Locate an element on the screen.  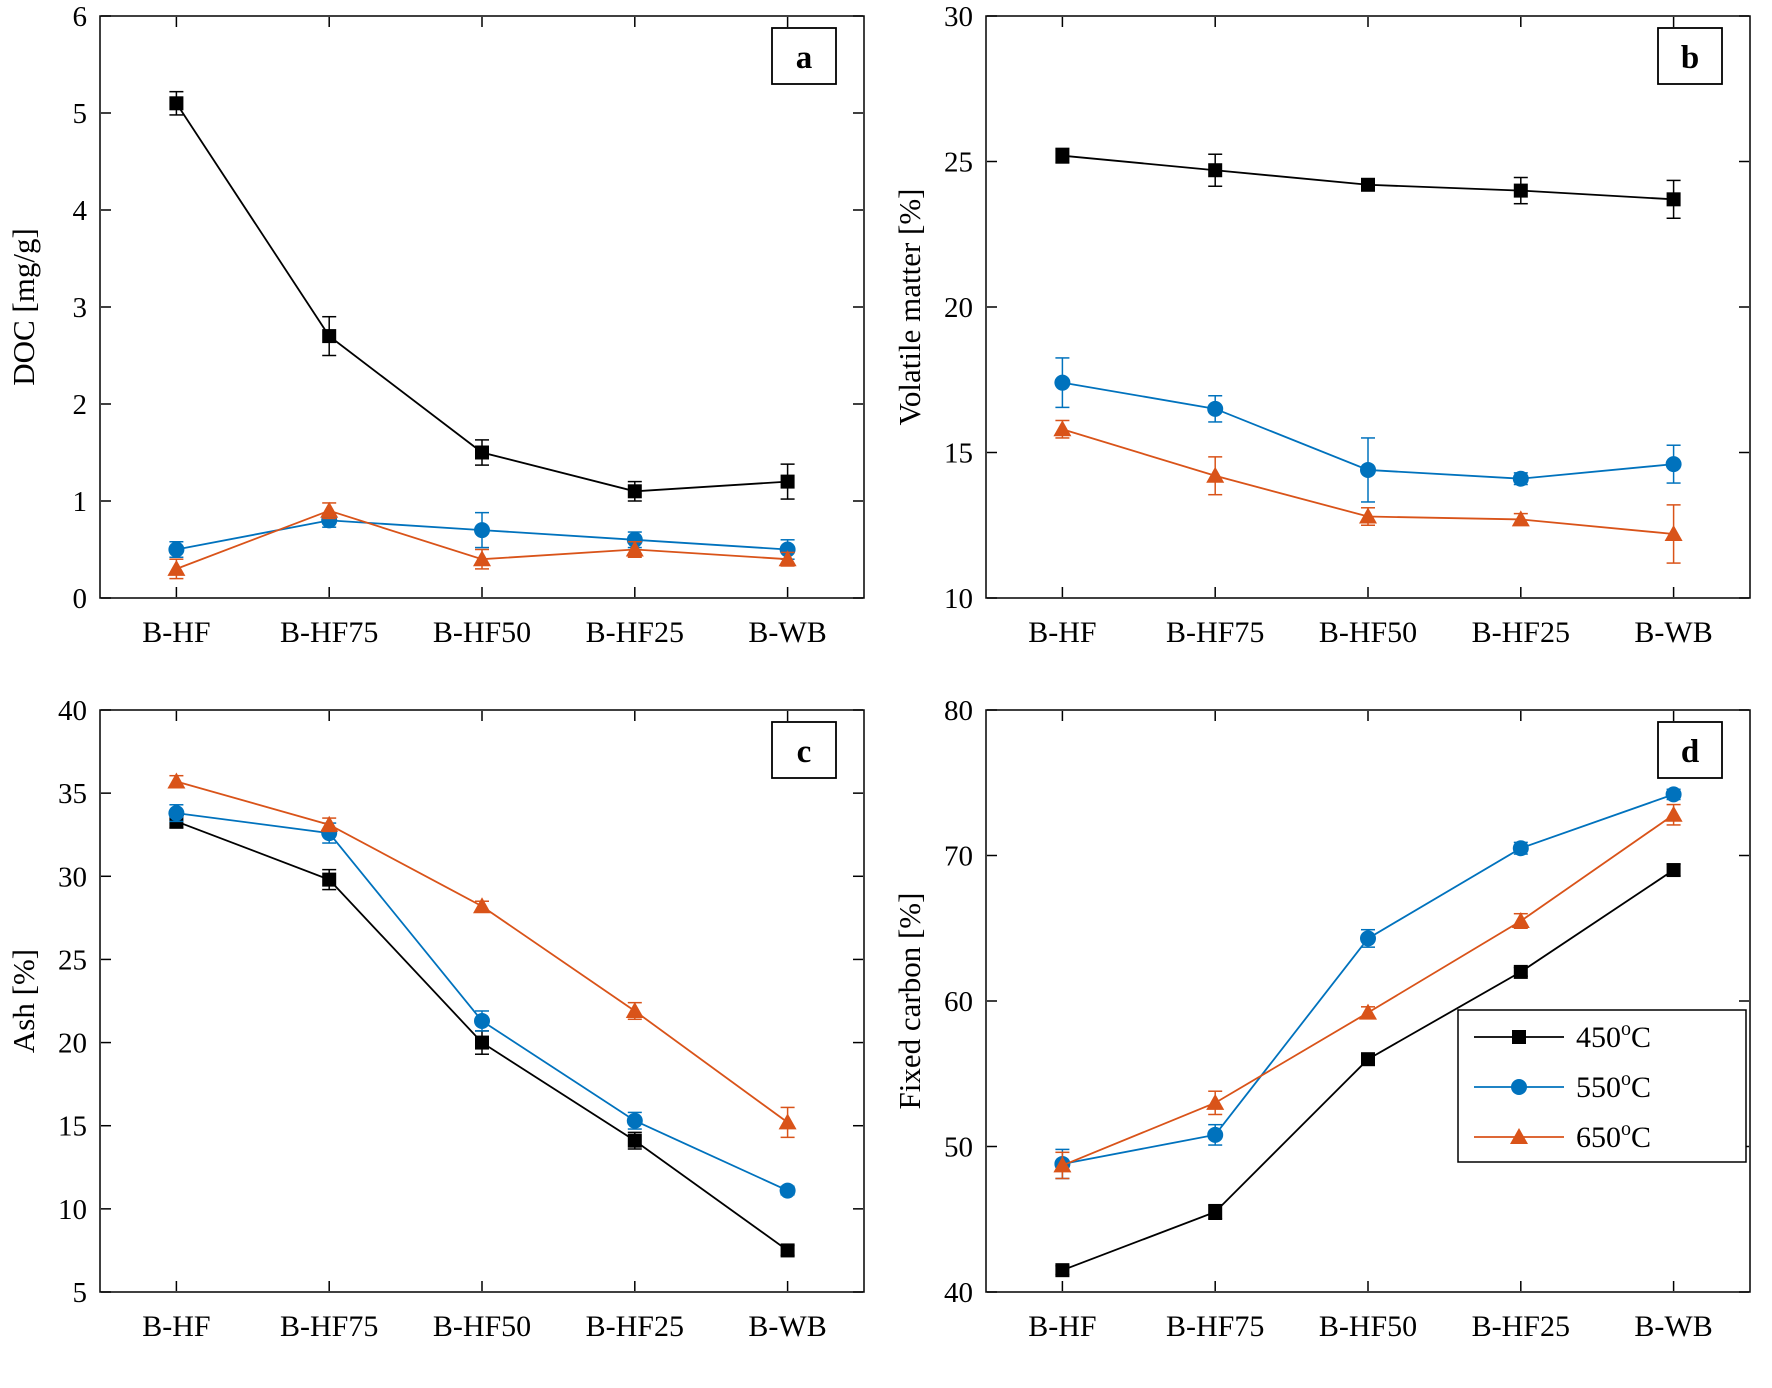
panel-label: a is located at coordinates (804, 58).